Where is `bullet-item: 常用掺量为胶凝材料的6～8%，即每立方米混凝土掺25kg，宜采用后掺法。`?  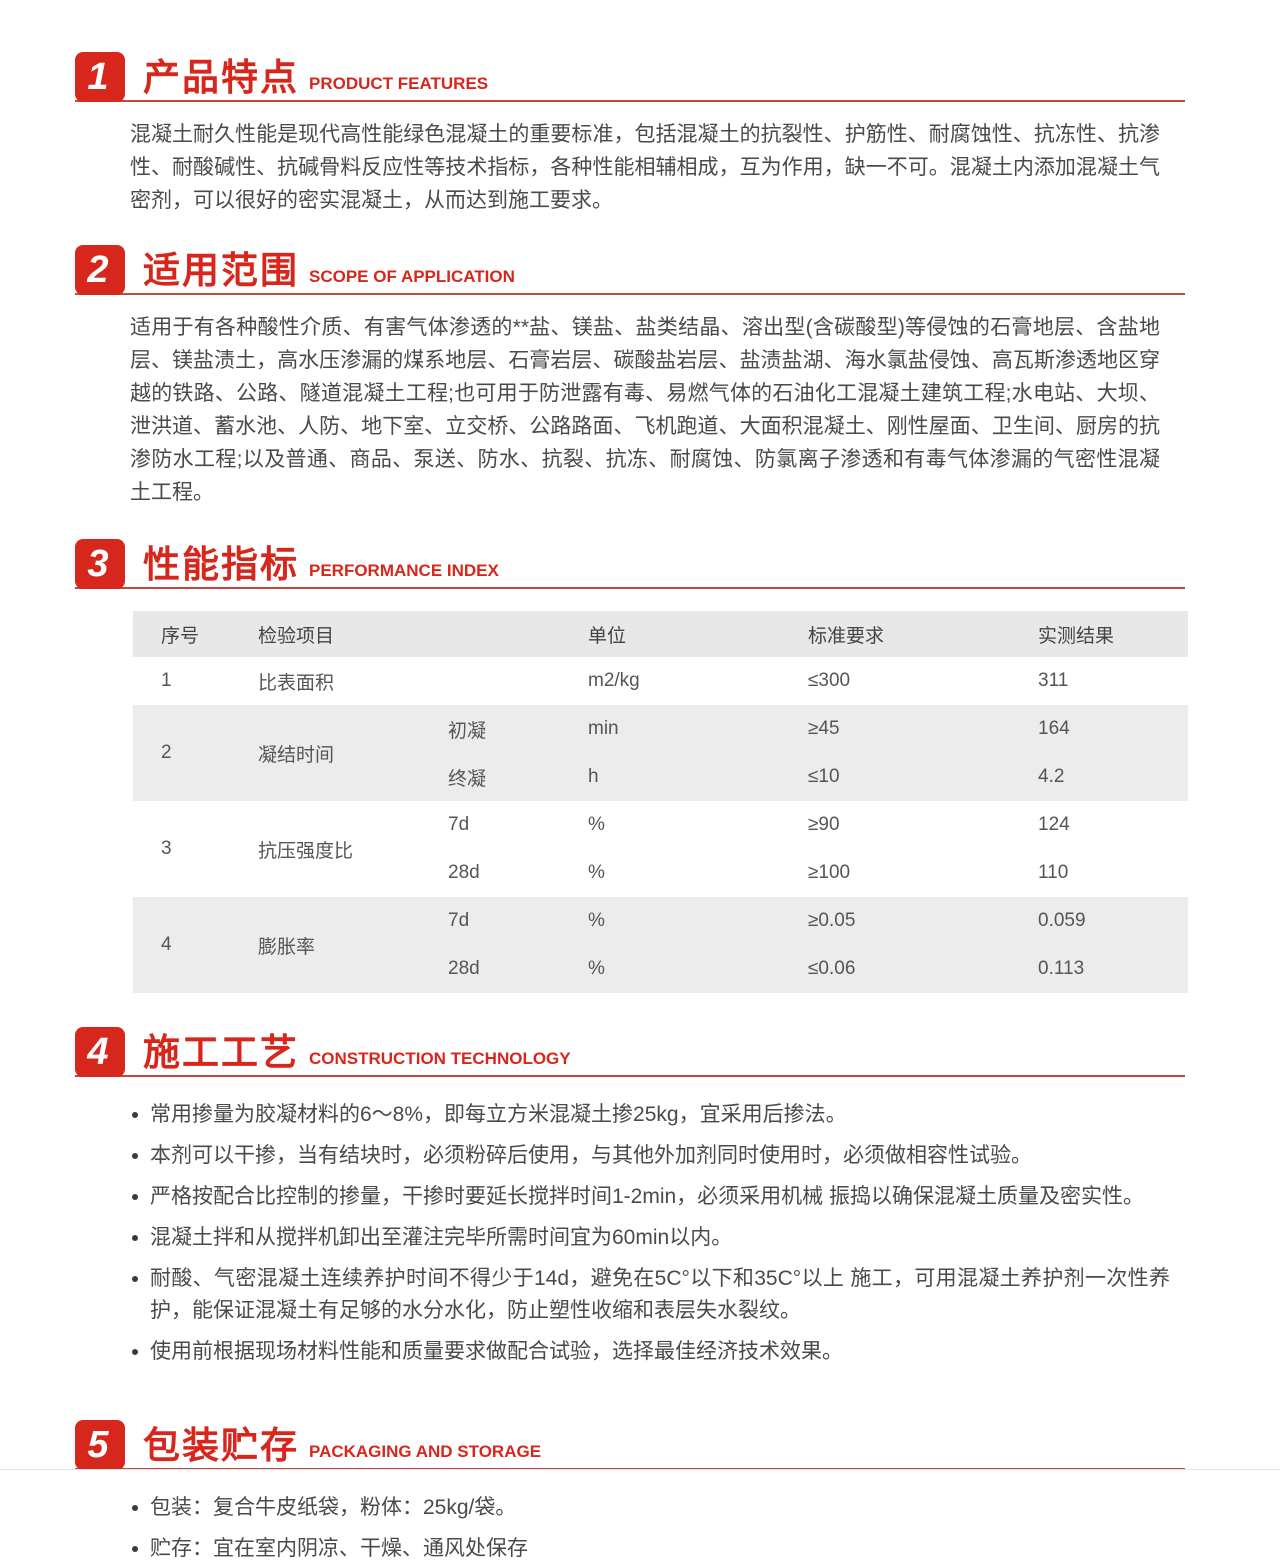 bullet-item: 常用掺量为胶凝材料的6～8%，即每立方米混凝土掺25kg，宜采用后掺法。 is located at coordinates (650, 1115).